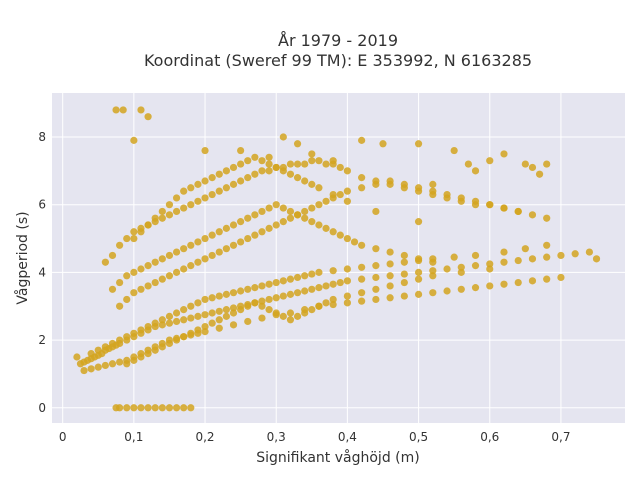 The width and height of the screenshot is (640, 484). I want to click on x-tick-label: 0, so click(63, 437).